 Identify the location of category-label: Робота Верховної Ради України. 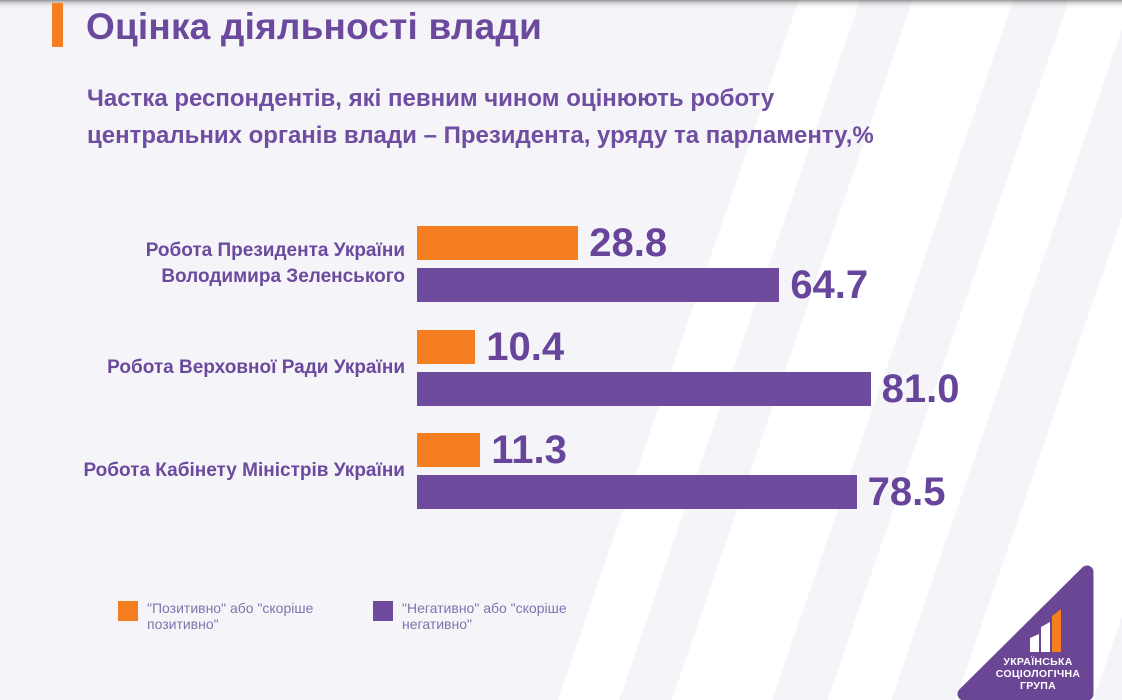
(256, 367).